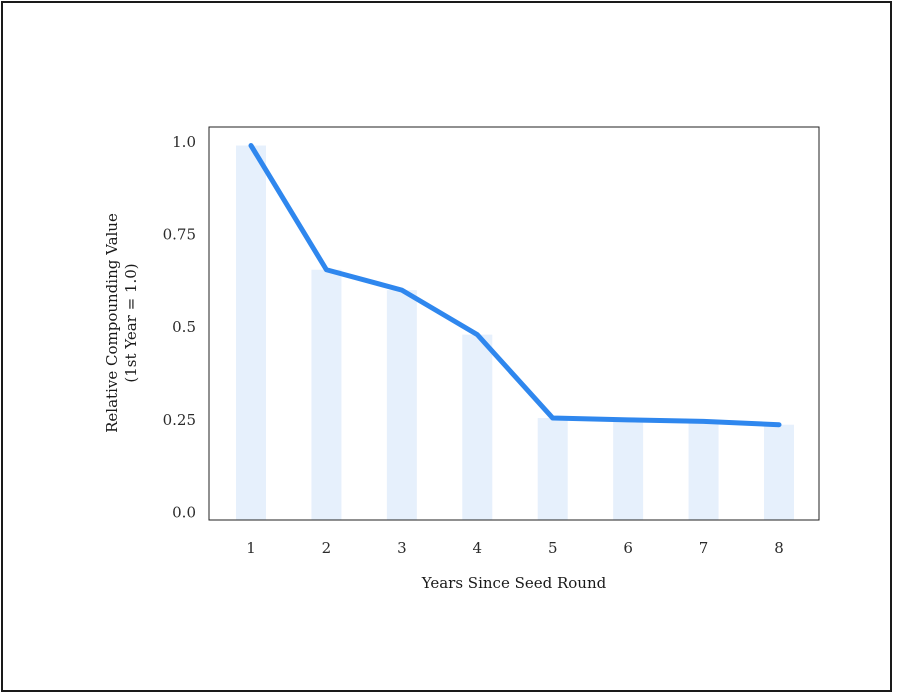  I want to click on x-tick-label: 5, so click(553, 548).